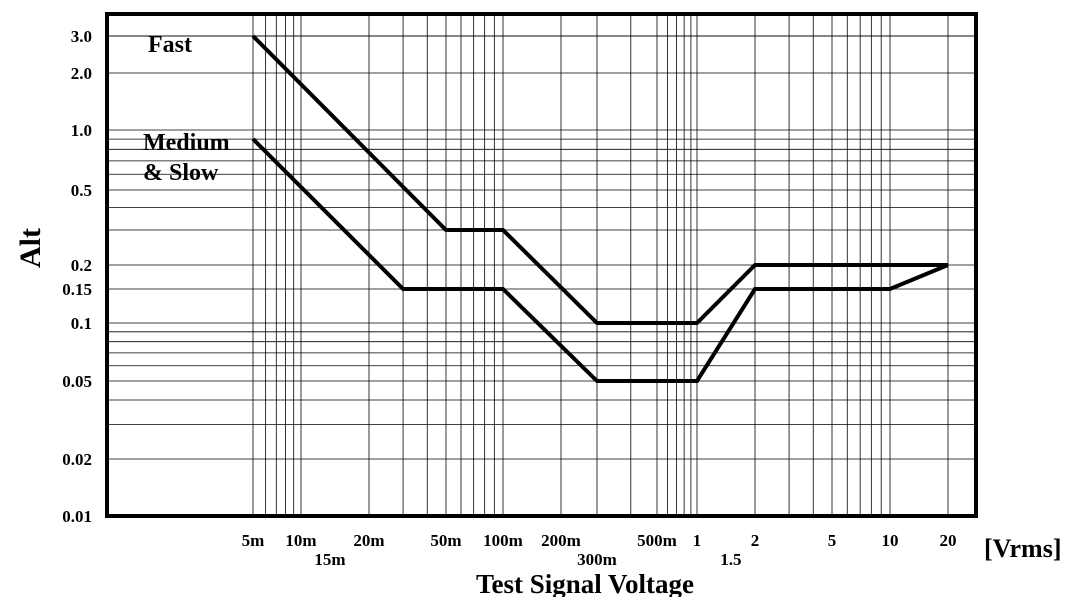  Describe the element at coordinates (81, 190) in the screenshot. I see `y-tick-label: 0.5` at that location.